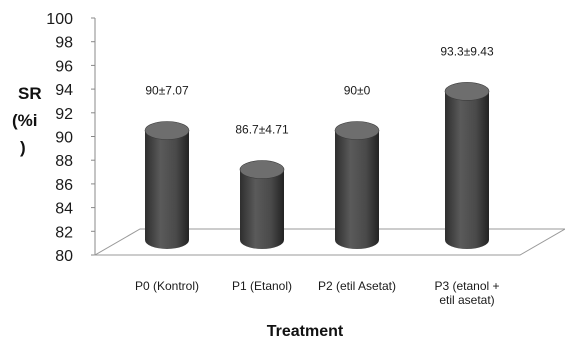 The image size is (565, 343). I want to click on y-tick-label: 88, so click(64, 161).